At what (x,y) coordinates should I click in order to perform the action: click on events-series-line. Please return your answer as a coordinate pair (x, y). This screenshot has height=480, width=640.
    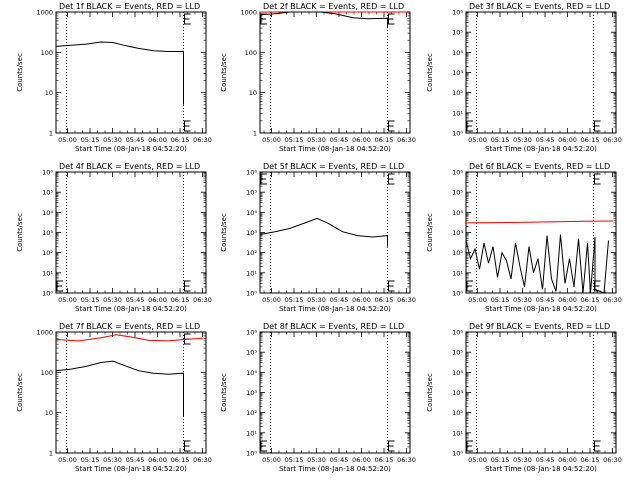
    Looking at the image, I should click on (537, 264).